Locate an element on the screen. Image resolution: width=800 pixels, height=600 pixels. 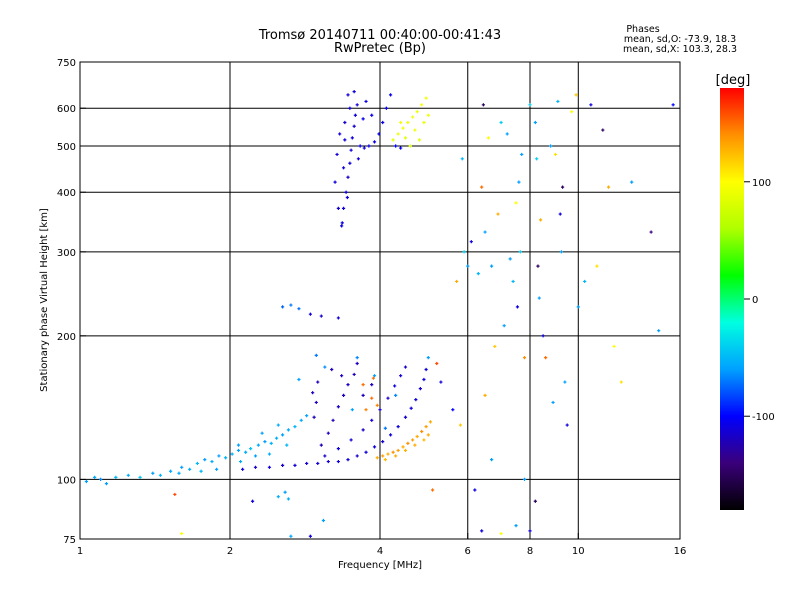
colorbar-tick-label: -100 is located at coordinates (763, 417).